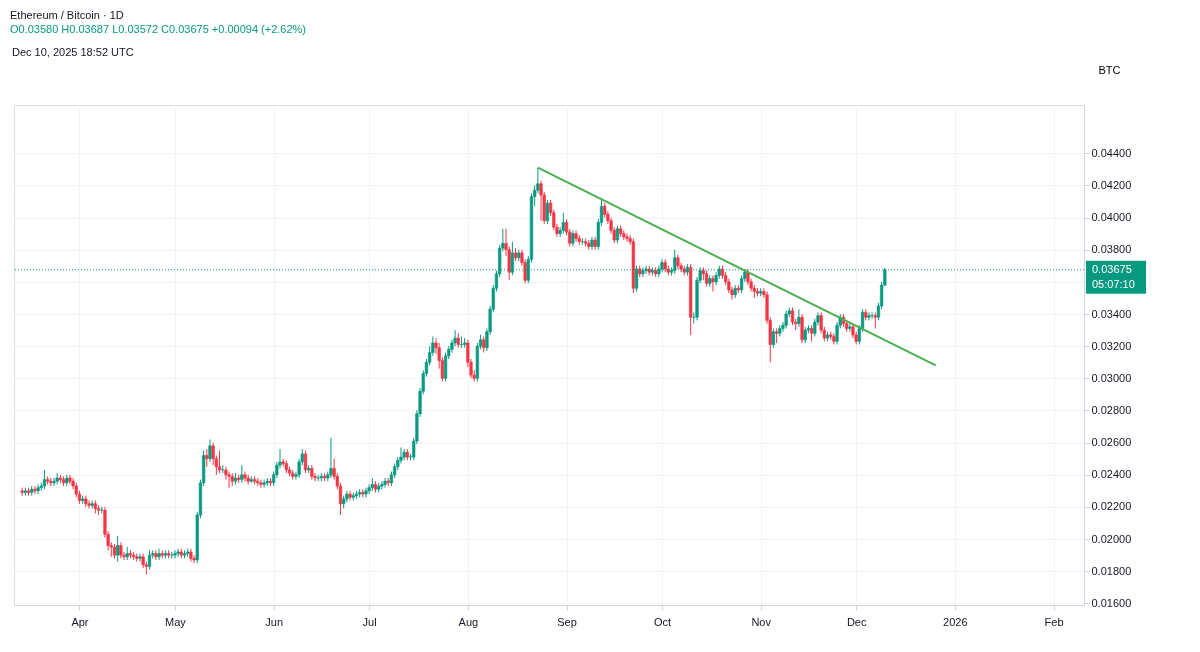 The height and width of the screenshot is (652, 1200). What do you see at coordinates (1113, 283) in the screenshot?
I see `text: 05:07:10` at bounding box center [1113, 283].